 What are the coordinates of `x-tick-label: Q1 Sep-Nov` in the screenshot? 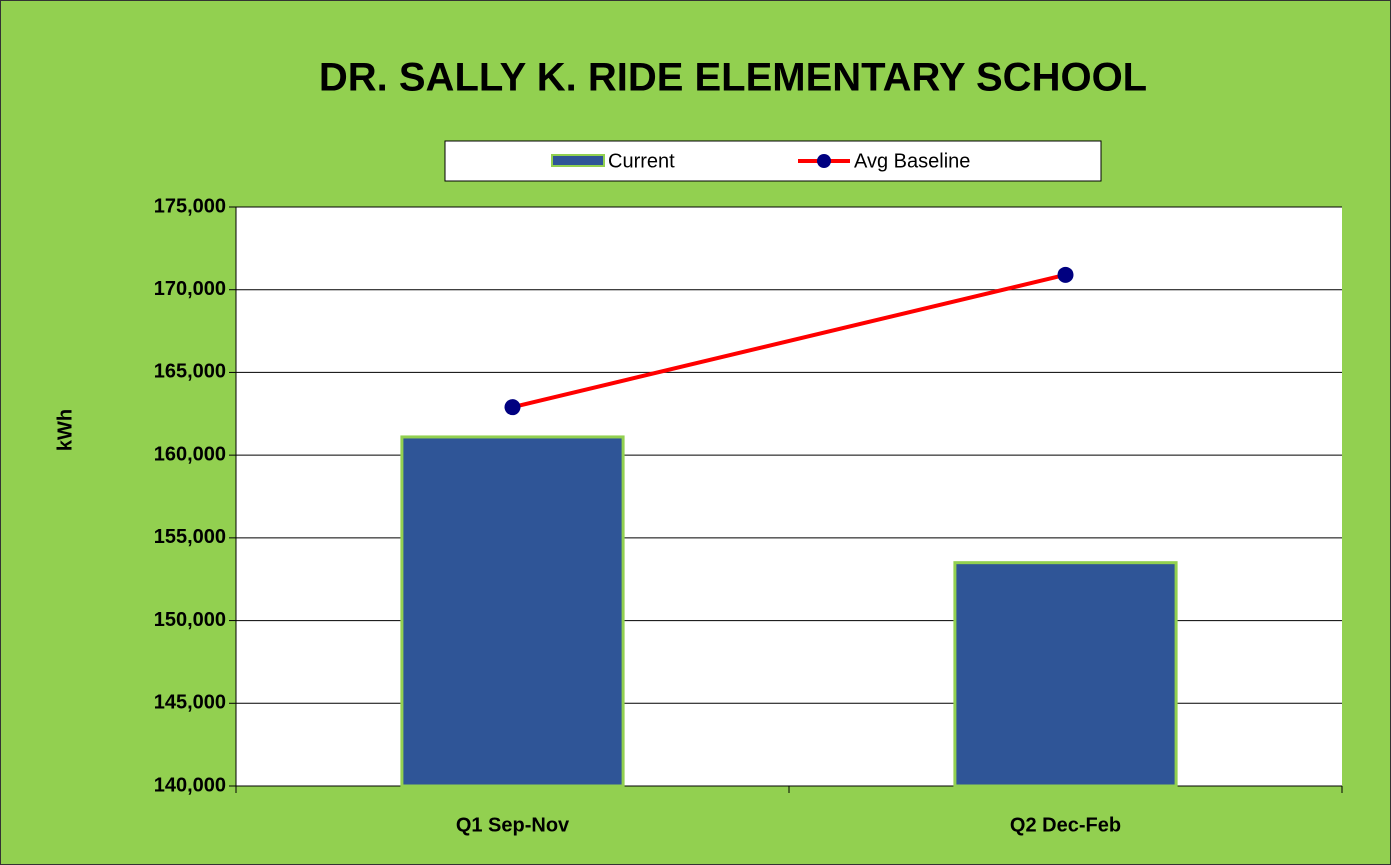 It's located at (513, 825).